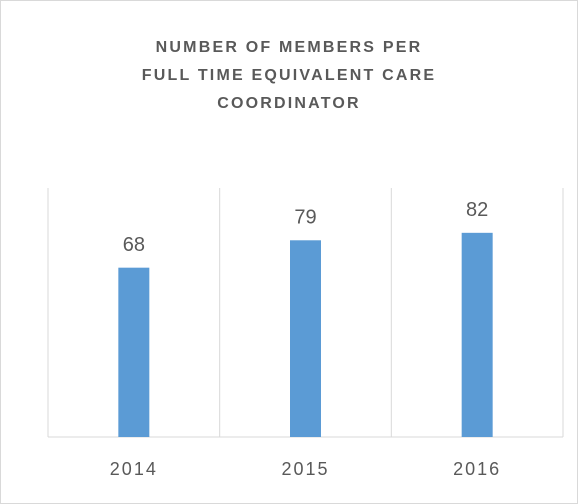 The height and width of the screenshot is (504, 578). I want to click on x-tick-label: 2014, so click(134, 469).